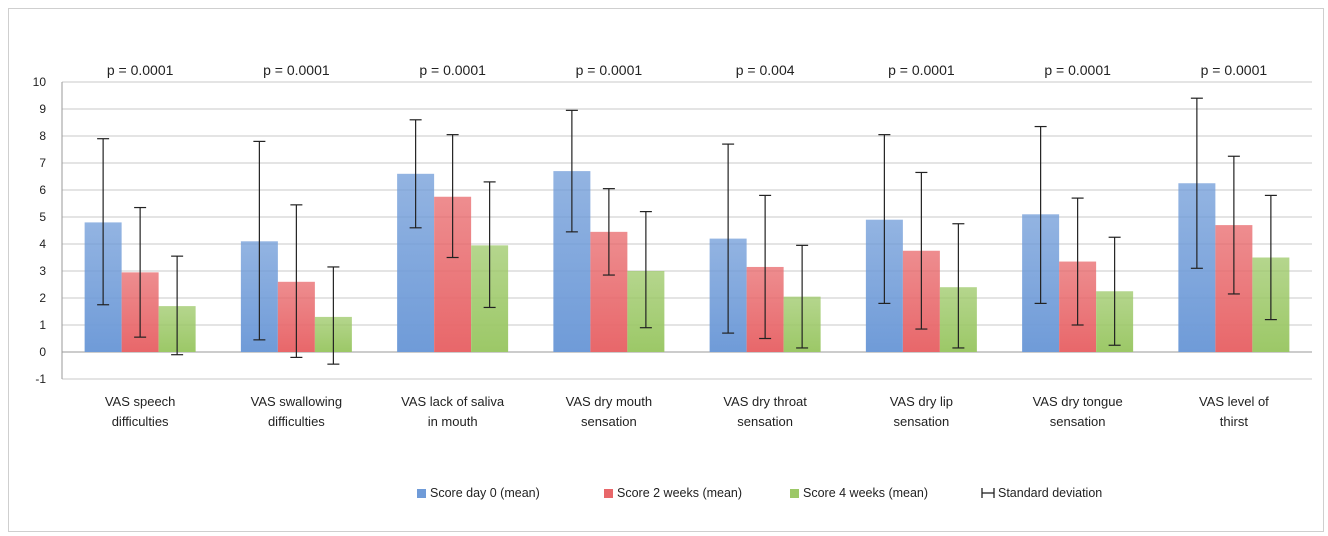  I want to click on y-tick-label: 4, so click(42, 244).